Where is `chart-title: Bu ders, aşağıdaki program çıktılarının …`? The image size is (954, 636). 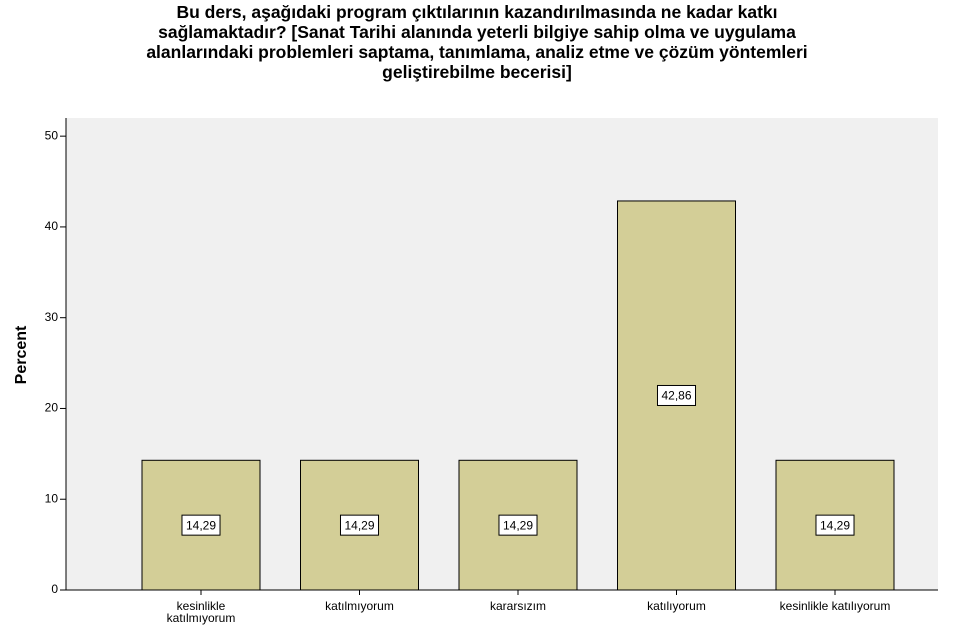 chart-title: Bu ders, aşağıdaki program çıktılarının … is located at coordinates (477, 42).